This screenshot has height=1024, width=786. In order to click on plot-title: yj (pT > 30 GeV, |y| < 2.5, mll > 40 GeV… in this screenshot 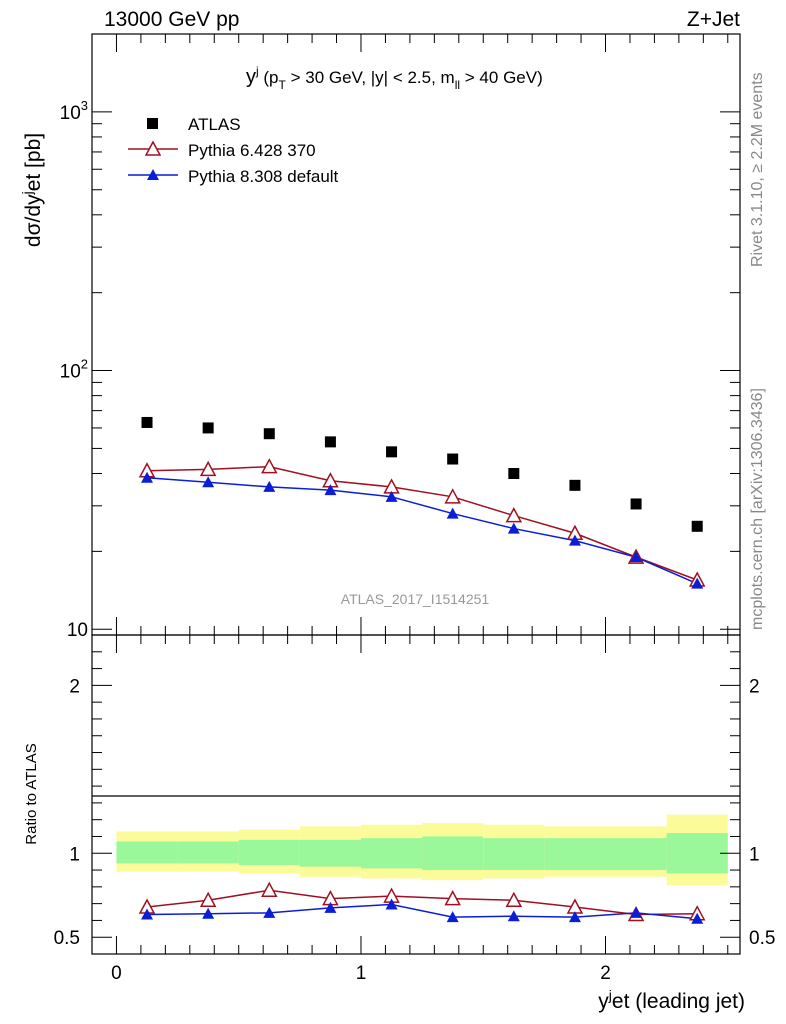, I will do `click(394, 78)`.